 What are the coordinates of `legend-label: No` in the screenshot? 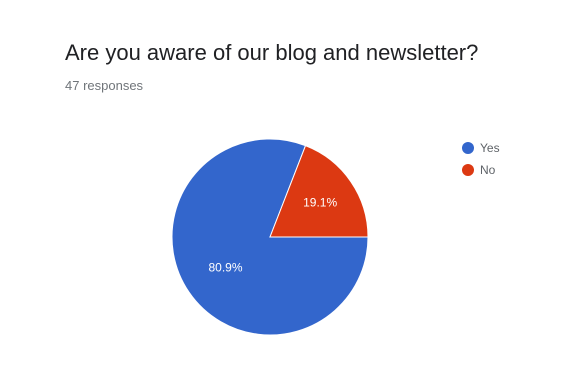 It's located at (488, 170).